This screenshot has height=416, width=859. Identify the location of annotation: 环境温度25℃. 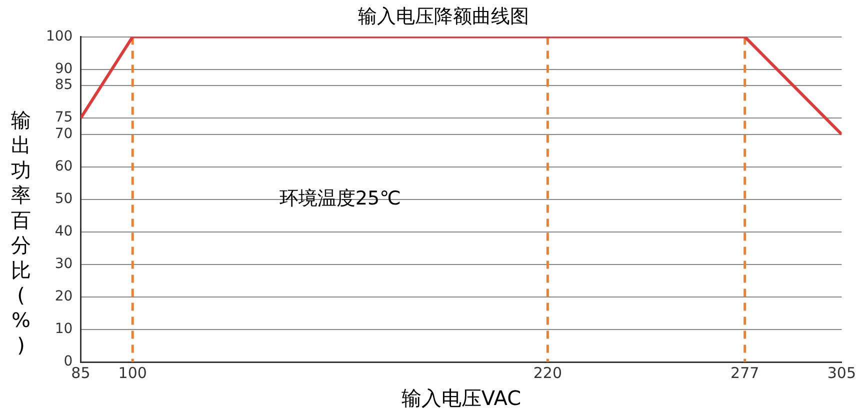
(340, 198).